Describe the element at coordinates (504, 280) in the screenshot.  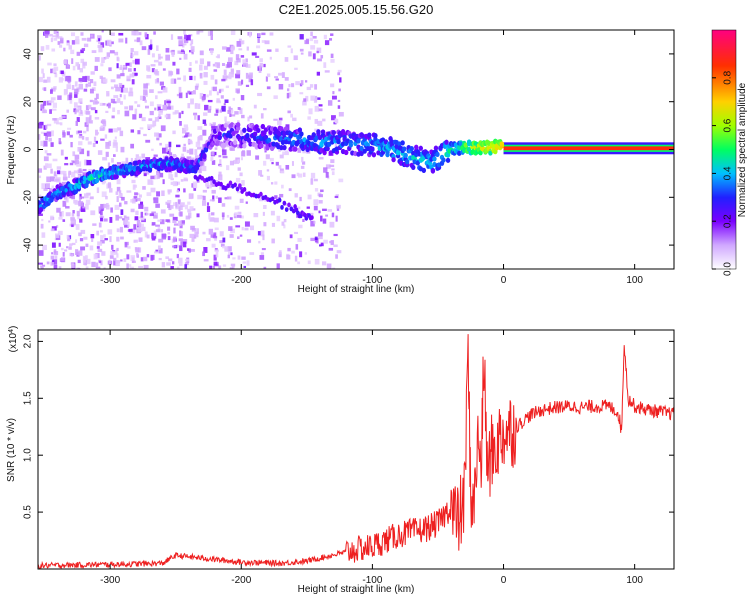
I see `x-tick-label: 0` at that location.